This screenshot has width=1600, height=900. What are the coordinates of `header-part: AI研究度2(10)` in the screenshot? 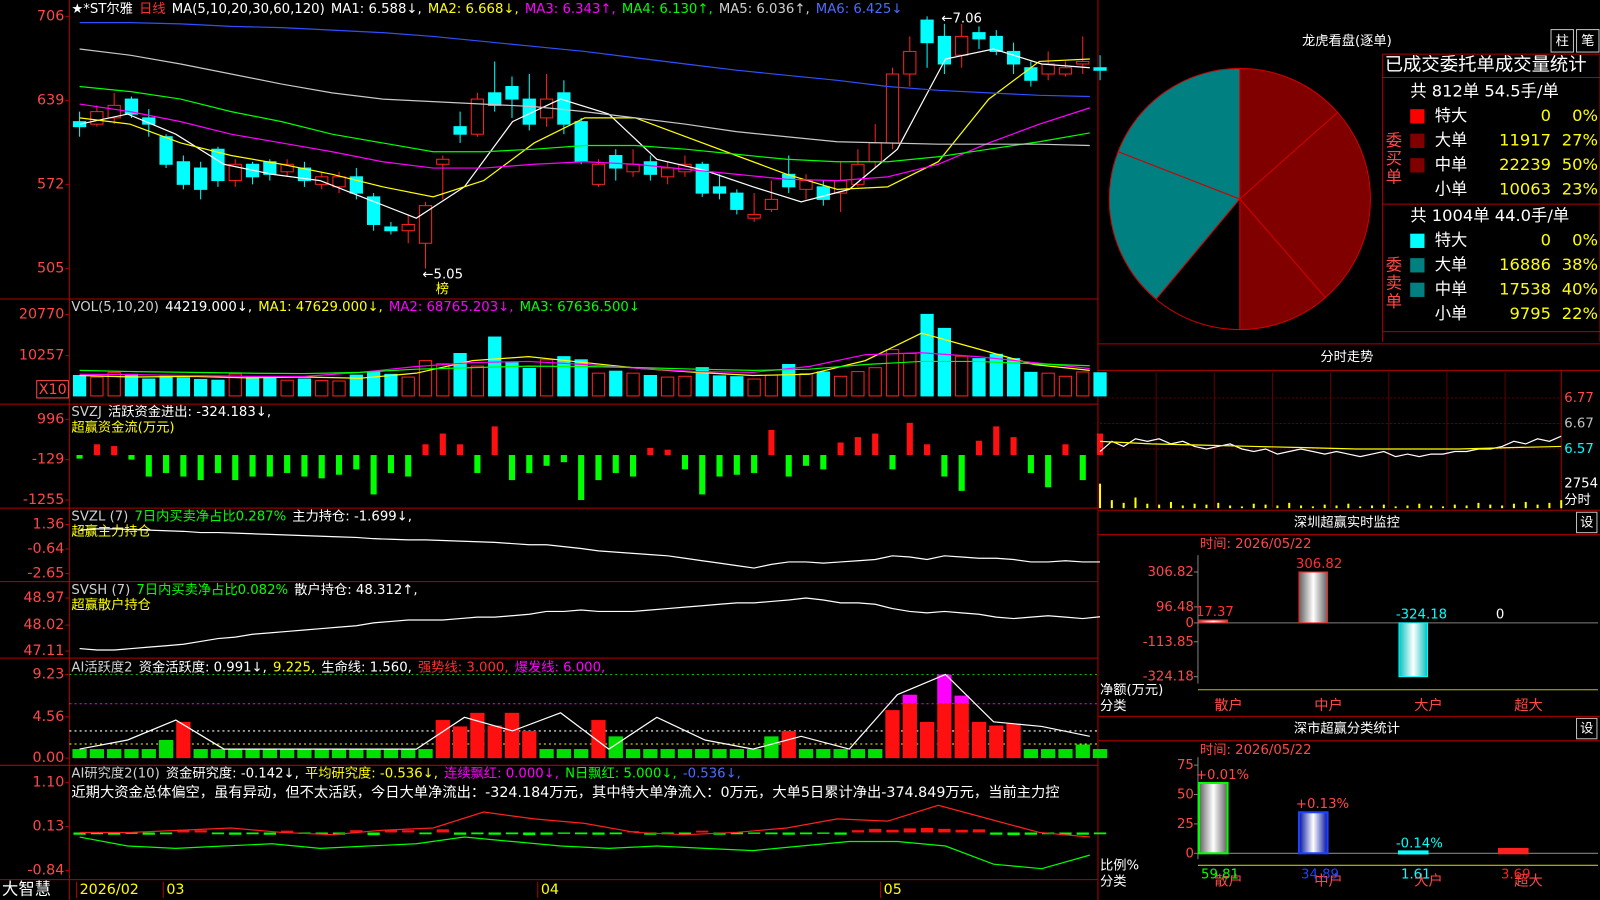 It's located at (115, 773).